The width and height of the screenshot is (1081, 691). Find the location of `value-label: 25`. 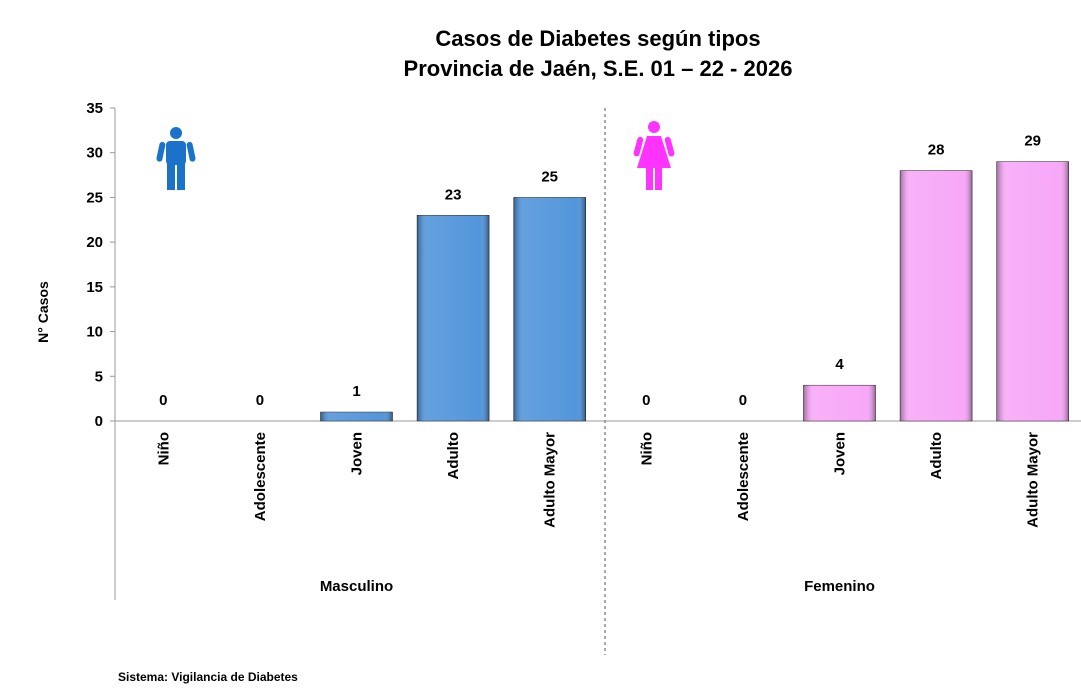

value-label: 25 is located at coordinates (549, 176).